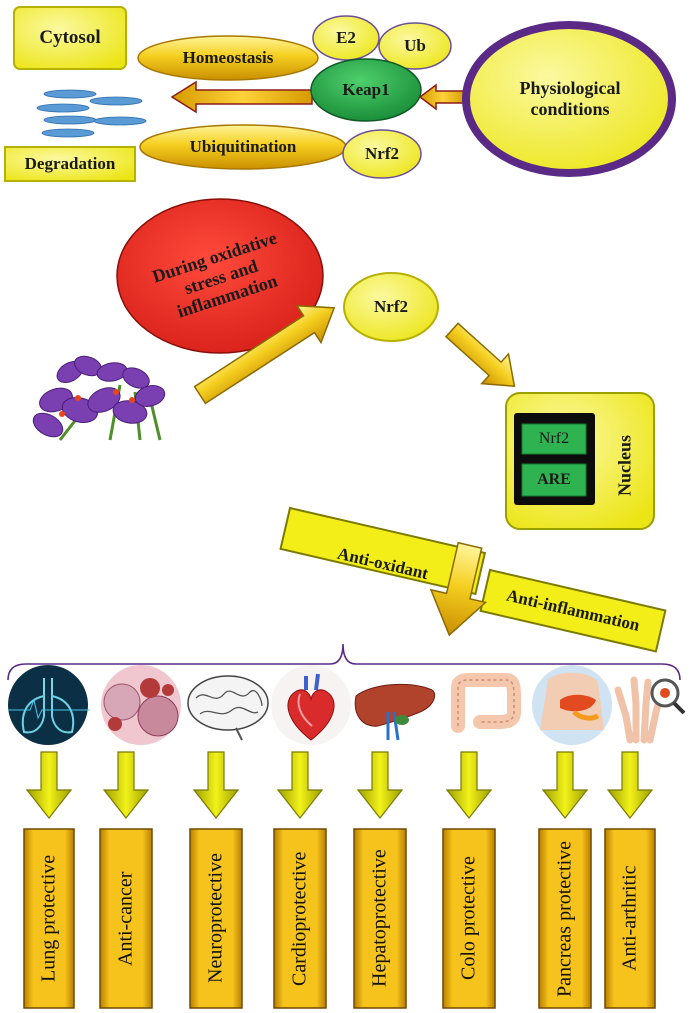 The image size is (692, 1013). I want to click on bracket, so click(344, 662).